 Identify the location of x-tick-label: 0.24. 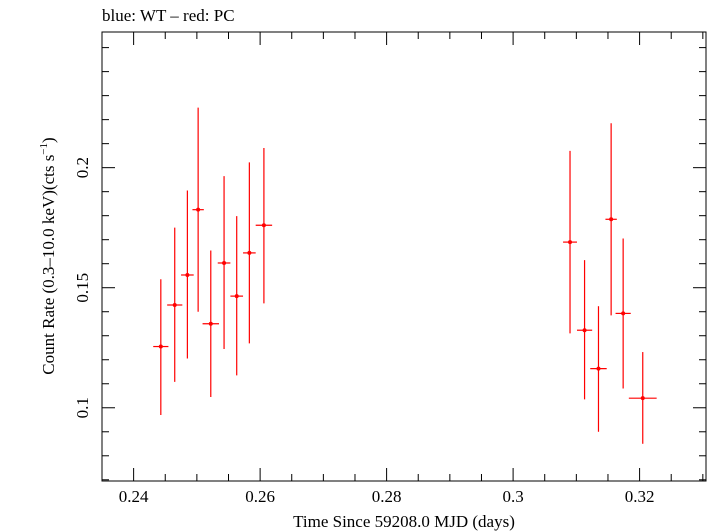
(134, 496).